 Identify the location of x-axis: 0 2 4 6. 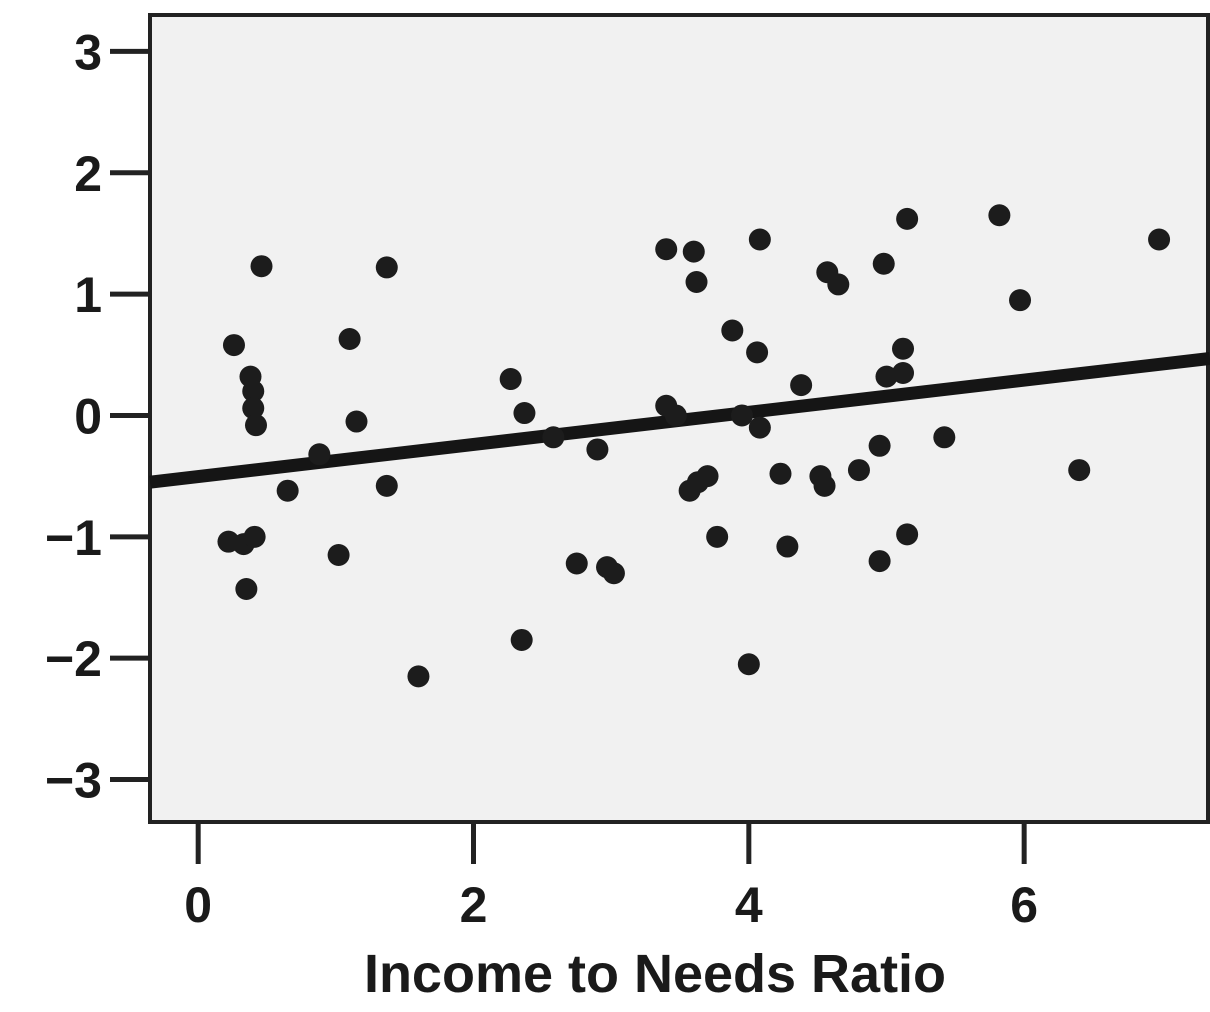
(611, 877).